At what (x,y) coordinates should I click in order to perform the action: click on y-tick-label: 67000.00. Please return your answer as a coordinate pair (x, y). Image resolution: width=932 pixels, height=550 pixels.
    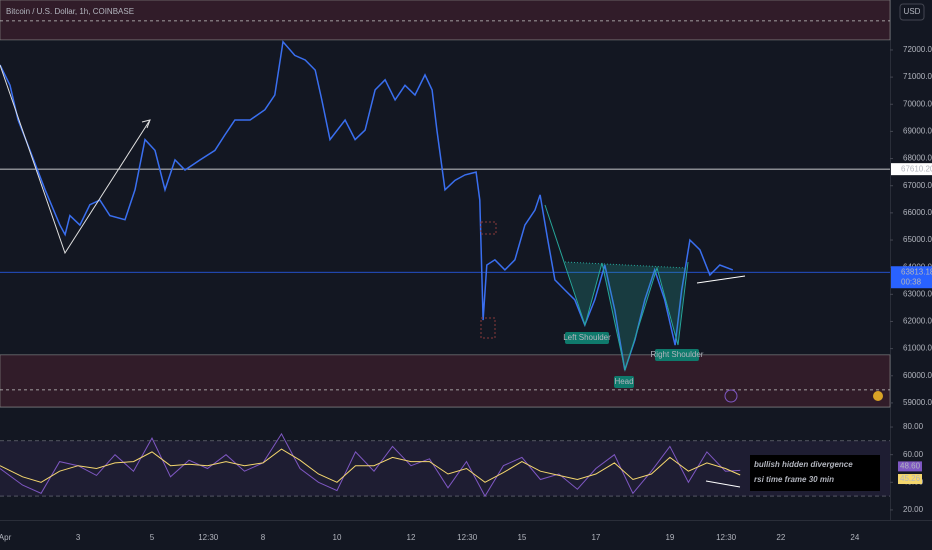
    Looking at the image, I should click on (917, 185).